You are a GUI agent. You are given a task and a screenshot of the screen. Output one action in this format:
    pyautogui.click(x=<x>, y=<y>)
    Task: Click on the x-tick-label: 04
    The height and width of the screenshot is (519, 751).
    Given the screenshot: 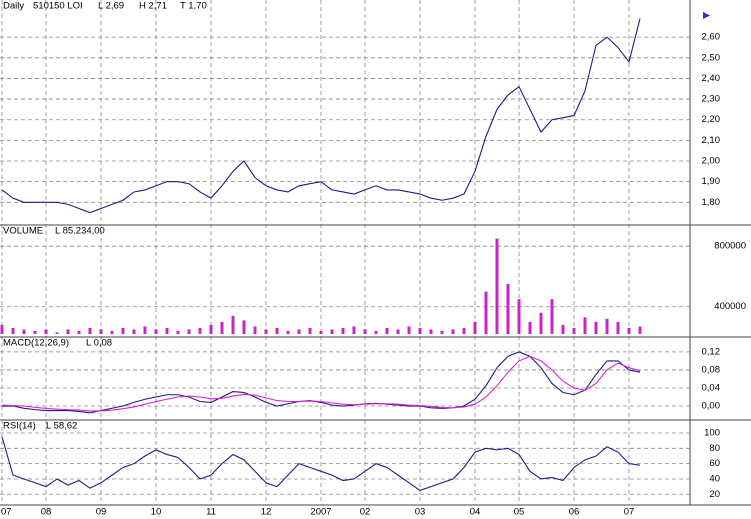 What is the action you would take?
    pyautogui.click(x=475, y=512)
    